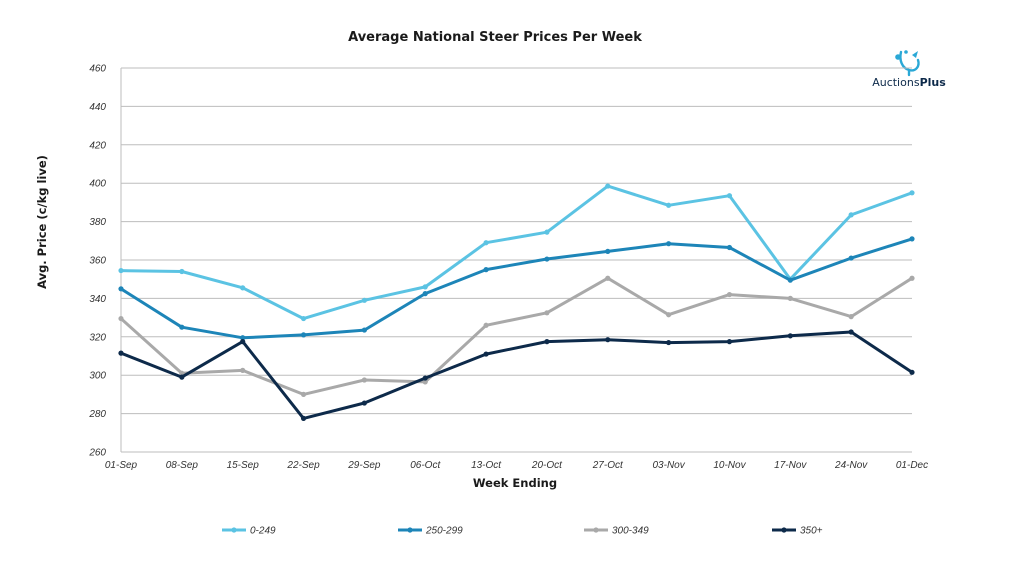 The image size is (1024, 576). What do you see at coordinates (263, 531) in the screenshot?
I see `legend-label: 0-249` at bounding box center [263, 531].